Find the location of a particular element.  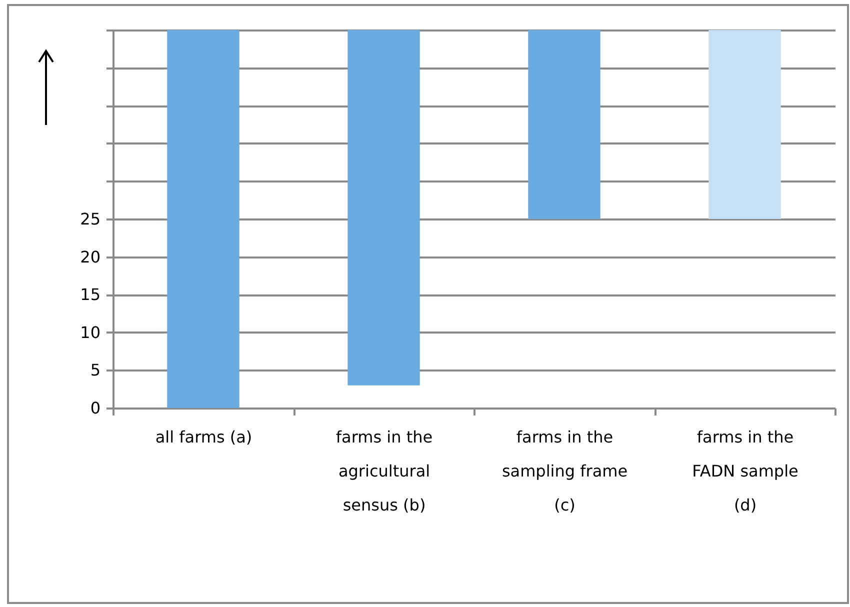

x-tick-label: farms in the FADN sample (d) is located at coordinates (745, 471).